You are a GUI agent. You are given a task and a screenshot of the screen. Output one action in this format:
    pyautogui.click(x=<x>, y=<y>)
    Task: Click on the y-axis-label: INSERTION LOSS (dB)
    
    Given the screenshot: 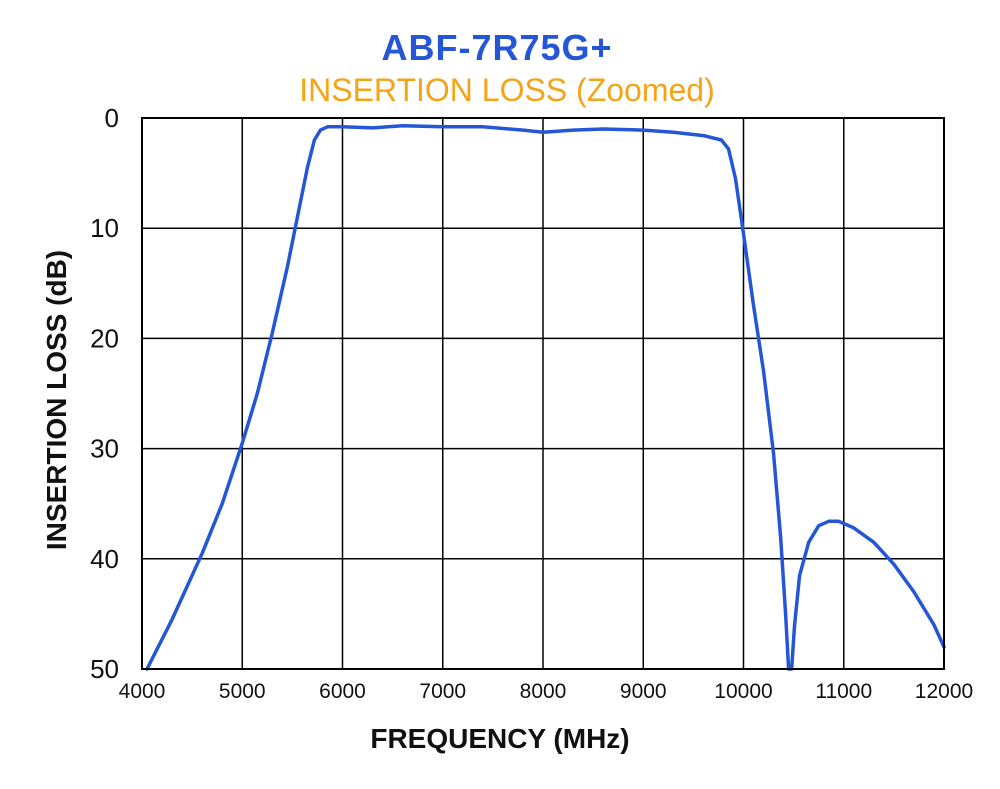 What is the action you would take?
    pyautogui.click(x=56, y=400)
    